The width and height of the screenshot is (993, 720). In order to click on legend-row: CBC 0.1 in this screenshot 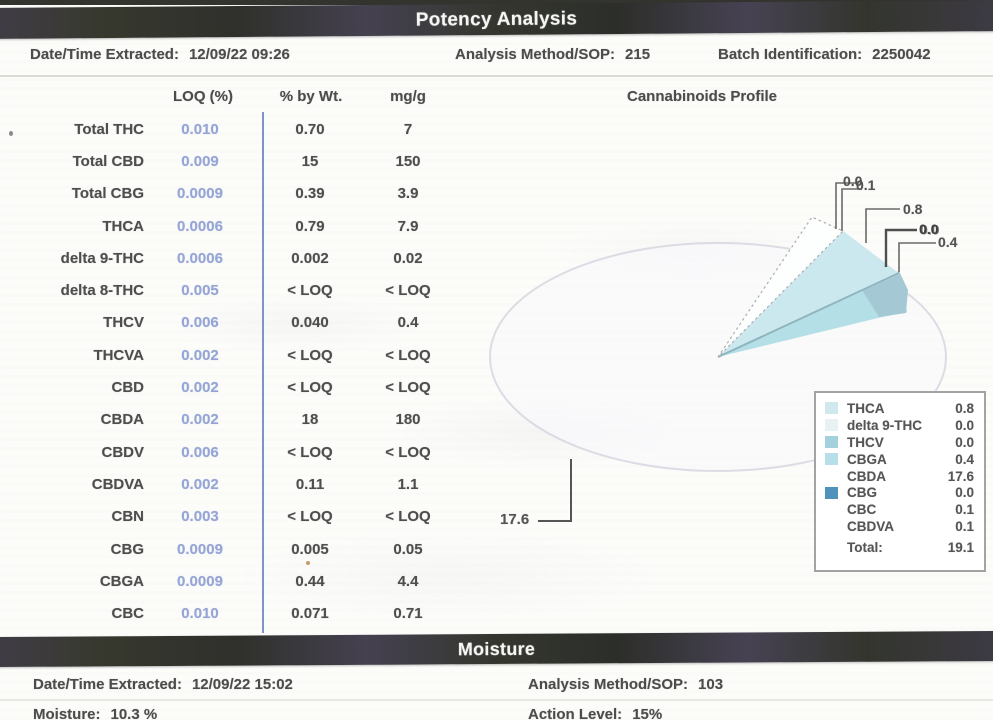, I will do `click(899, 509)`.